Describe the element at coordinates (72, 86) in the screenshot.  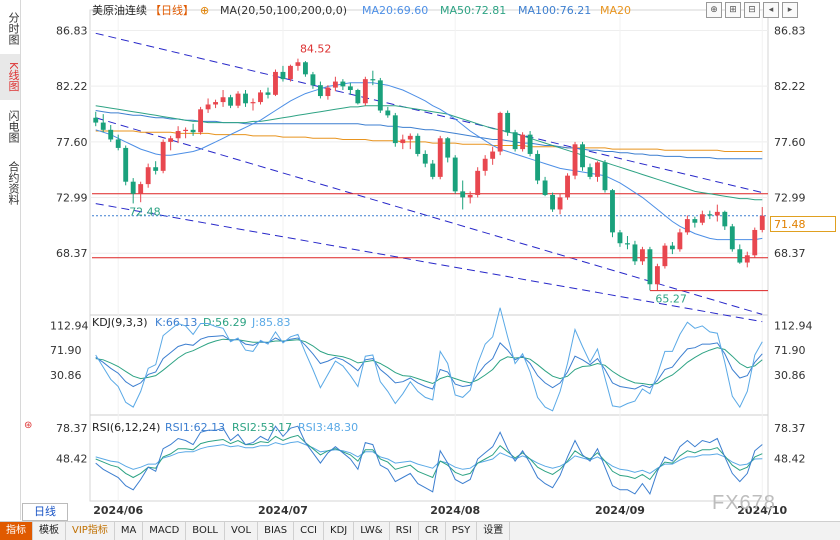
I see `price-axis-label-left: 82.22` at that location.